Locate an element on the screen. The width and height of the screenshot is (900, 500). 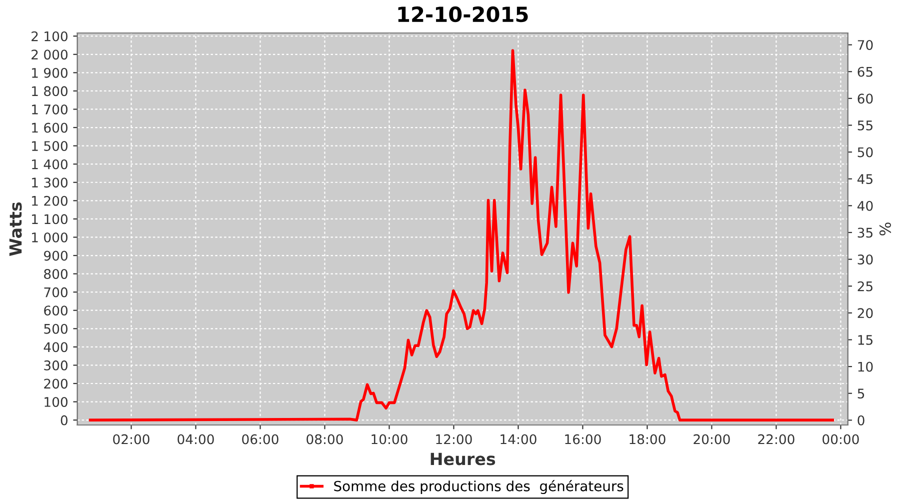
y-tick-label: 2 000 is located at coordinates (50, 55).